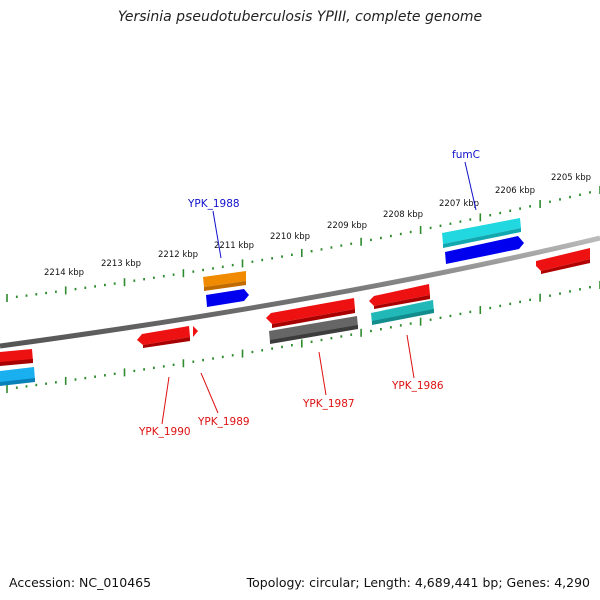  I want to click on ruler-tick-label: 2205 kbp, so click(571, 178).